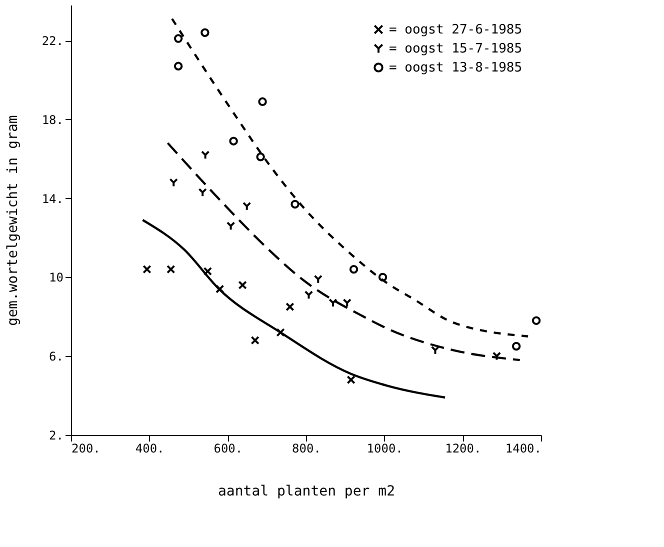 The image size is (664, 547). I want to click on legend-label: = oogst 13-8-1985, so click(455, 68).